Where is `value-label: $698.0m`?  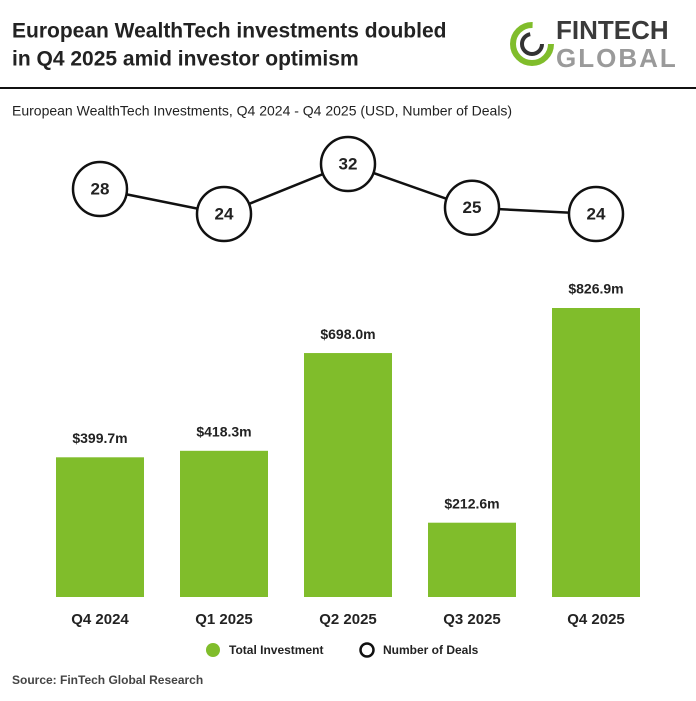 value-label: $698.0m is located at coordinates (347, 334).